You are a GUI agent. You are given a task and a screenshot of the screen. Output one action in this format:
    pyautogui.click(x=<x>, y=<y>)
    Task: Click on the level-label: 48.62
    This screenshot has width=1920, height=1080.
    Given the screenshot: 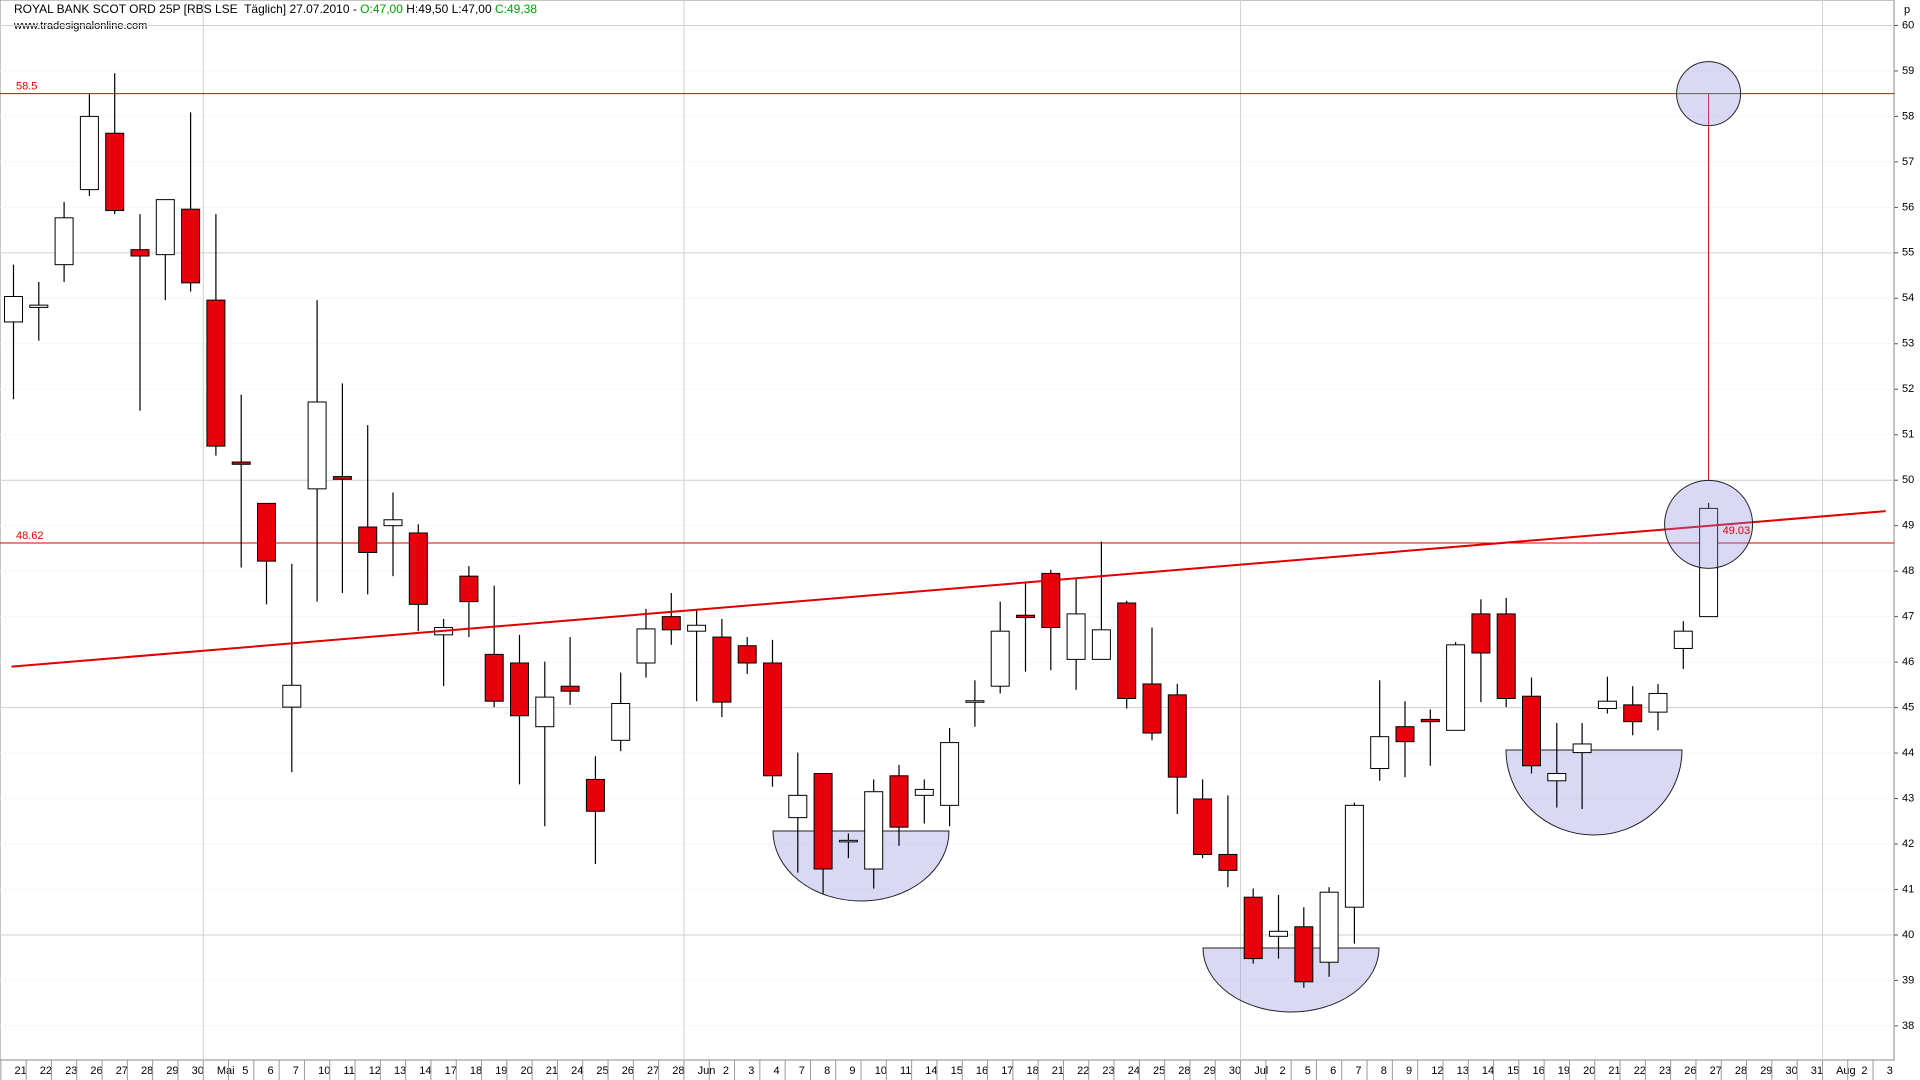 What is the action you would take?
    pyautogui.click(x=30, y=536)
    